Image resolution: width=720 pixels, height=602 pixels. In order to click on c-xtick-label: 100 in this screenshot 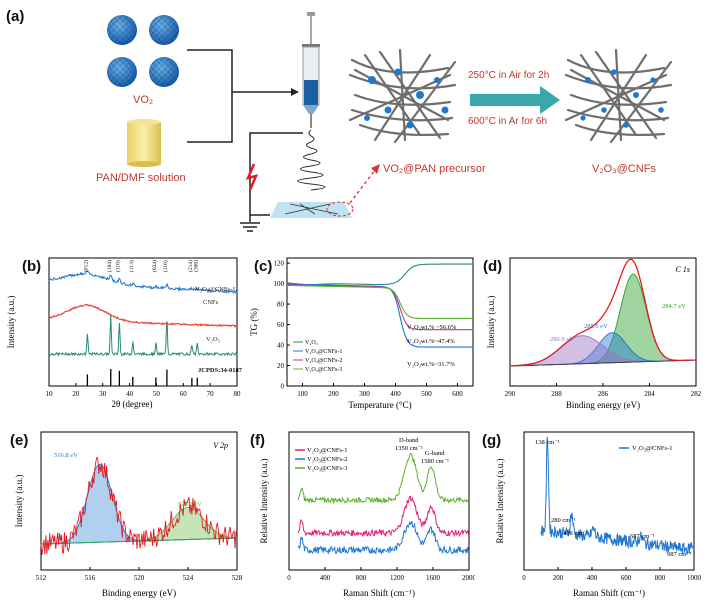, I will do `click(302, 394)`.